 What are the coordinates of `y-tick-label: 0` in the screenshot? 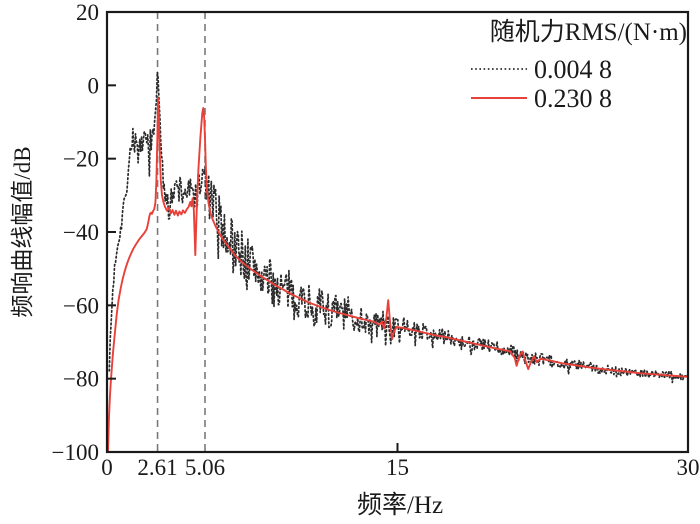 It's located at (94, 85).